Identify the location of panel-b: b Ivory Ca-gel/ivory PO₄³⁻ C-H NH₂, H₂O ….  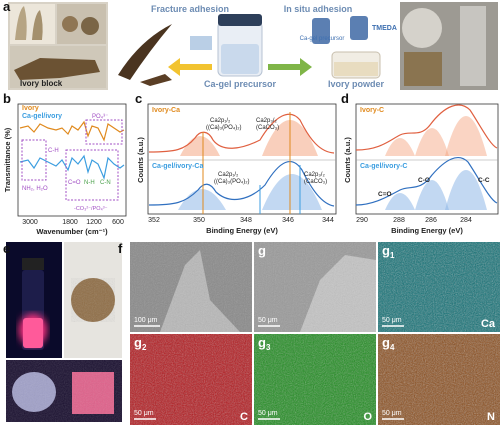
(65, 163).